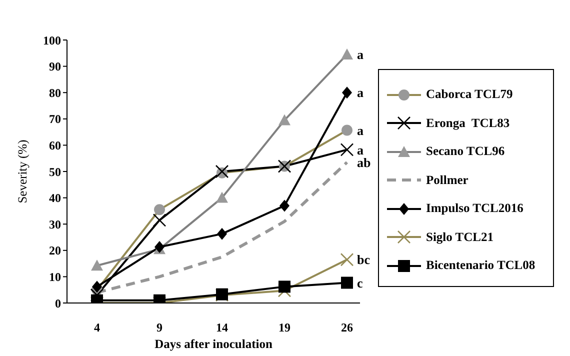 The width and height of the screenshot is (570, 356). Describe the element at coordinates (55, 171) in the screenshot. I see `y-tick-label: 50` at that location.